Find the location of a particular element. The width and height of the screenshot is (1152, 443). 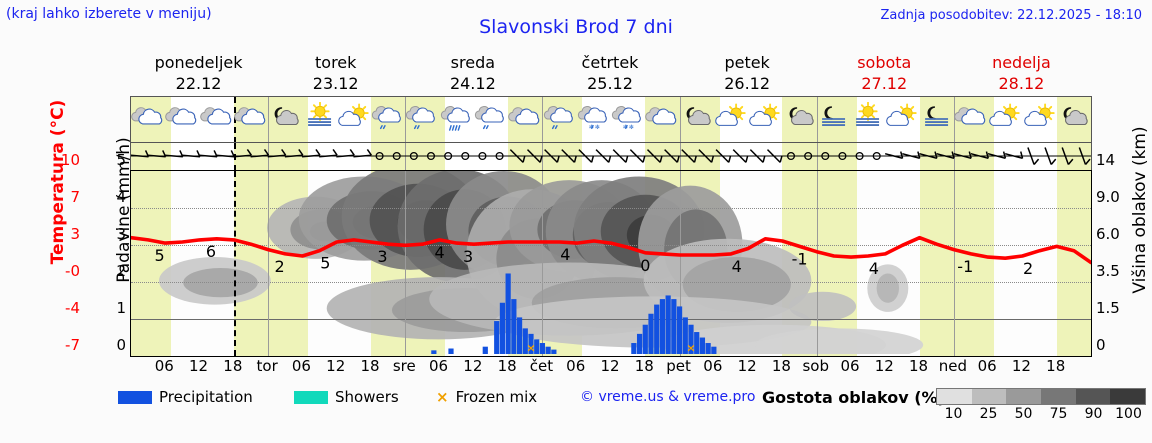

wind-barbs is located at coordinates (611, 156).